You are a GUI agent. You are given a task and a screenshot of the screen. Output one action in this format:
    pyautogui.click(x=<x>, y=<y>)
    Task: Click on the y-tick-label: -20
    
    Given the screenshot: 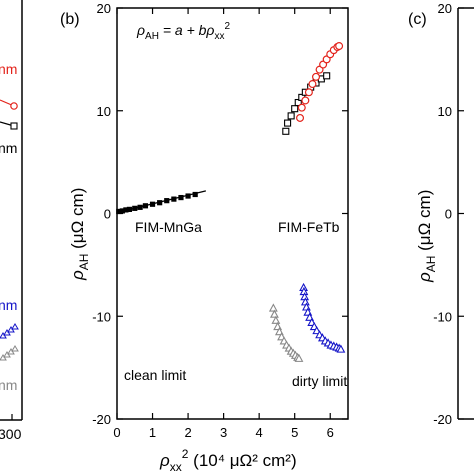 What is the action you would take?
    pyautogui.click(x=101, y=419)
    